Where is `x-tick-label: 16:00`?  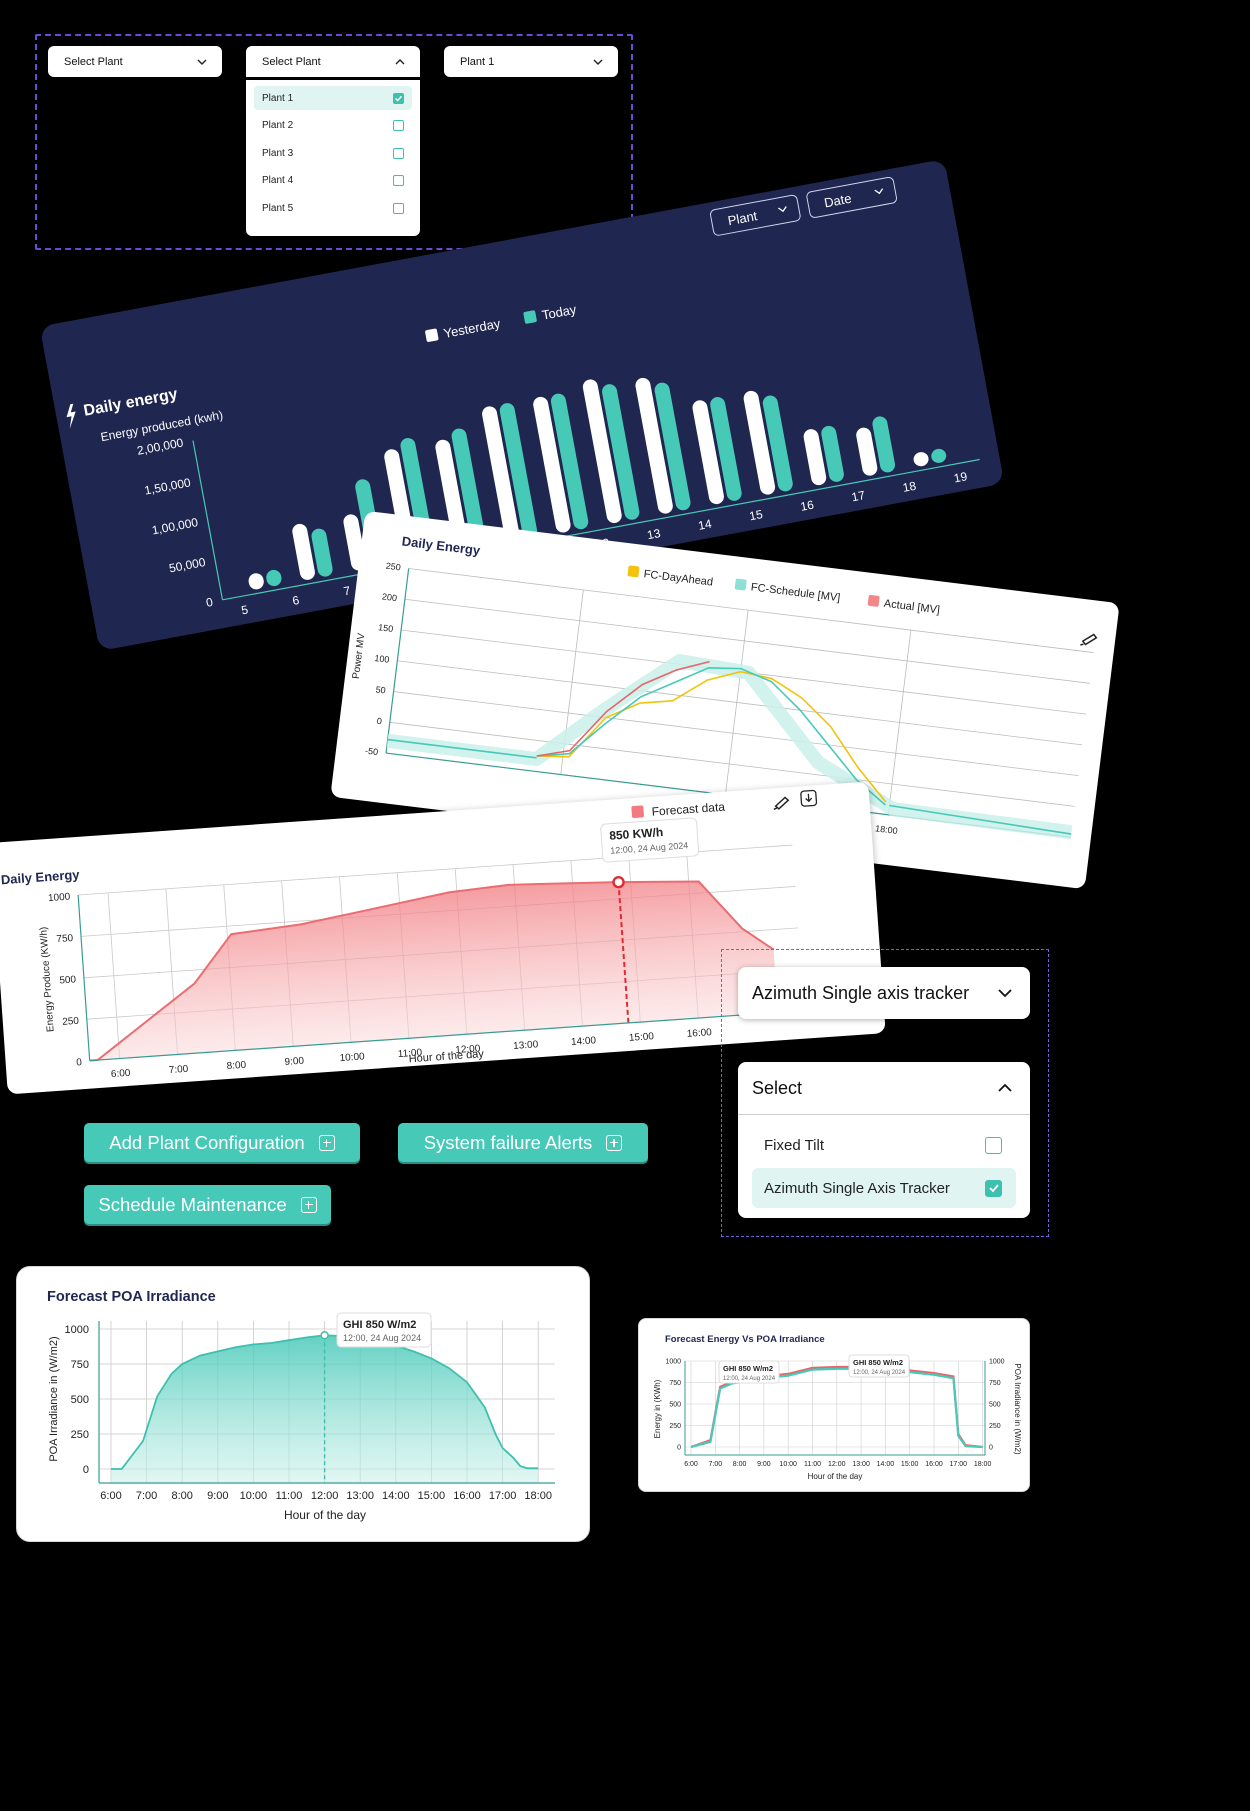 x-tick-label: 16:00 is located at coordinates (934, 1464).